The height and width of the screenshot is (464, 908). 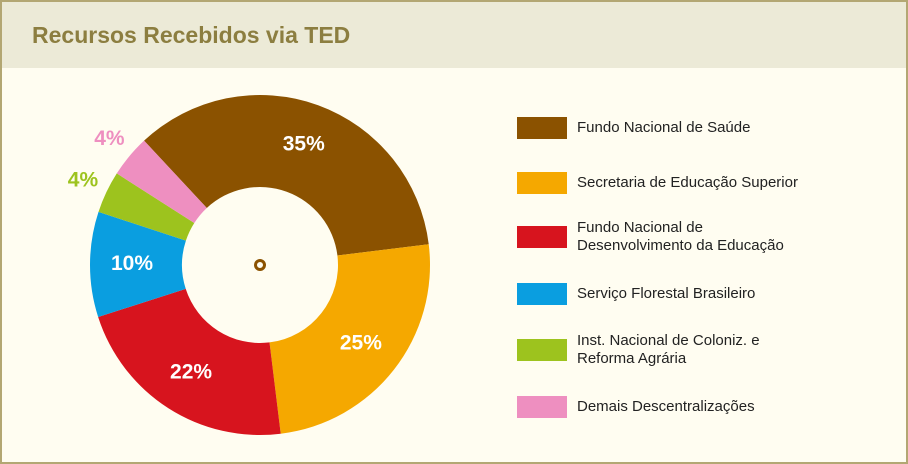 What do you see at coordinates (304, 143) in the screenshot?
I see `slice-label: 35%` at bounding box center [304, 143].